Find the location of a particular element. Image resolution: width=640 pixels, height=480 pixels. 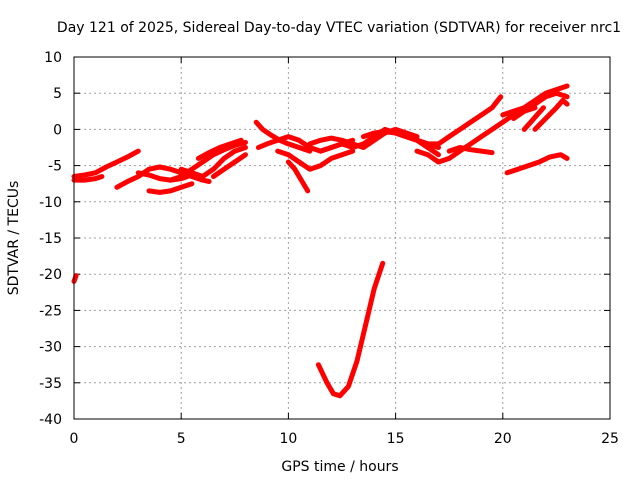

y-tick-label: 5 is located at coordinates (57, 94).